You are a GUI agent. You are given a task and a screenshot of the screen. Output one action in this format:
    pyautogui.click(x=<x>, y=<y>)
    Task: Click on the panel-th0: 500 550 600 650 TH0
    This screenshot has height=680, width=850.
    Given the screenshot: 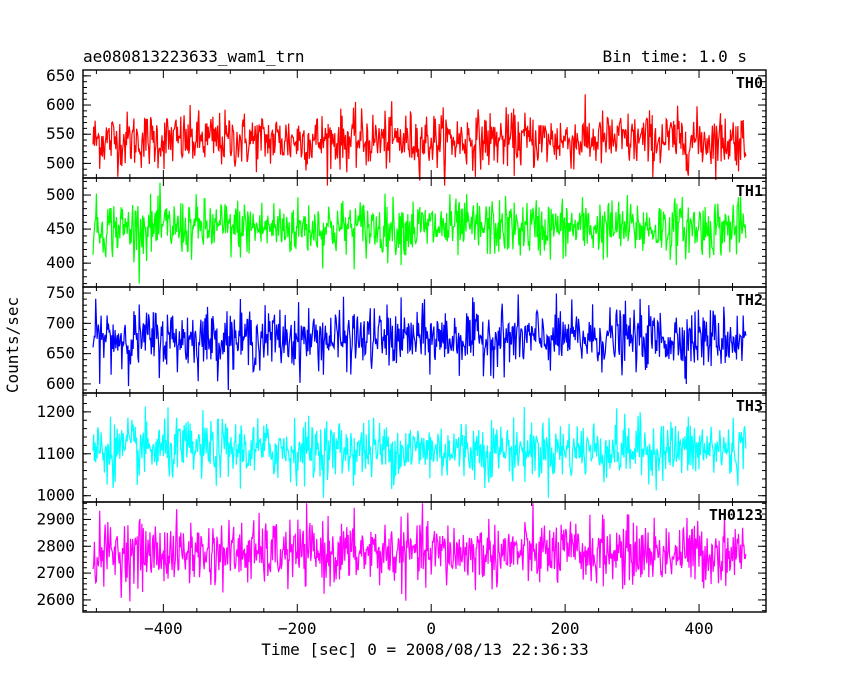 What is the action you would take?
    pyautogui.click(x=406, y=126)
    